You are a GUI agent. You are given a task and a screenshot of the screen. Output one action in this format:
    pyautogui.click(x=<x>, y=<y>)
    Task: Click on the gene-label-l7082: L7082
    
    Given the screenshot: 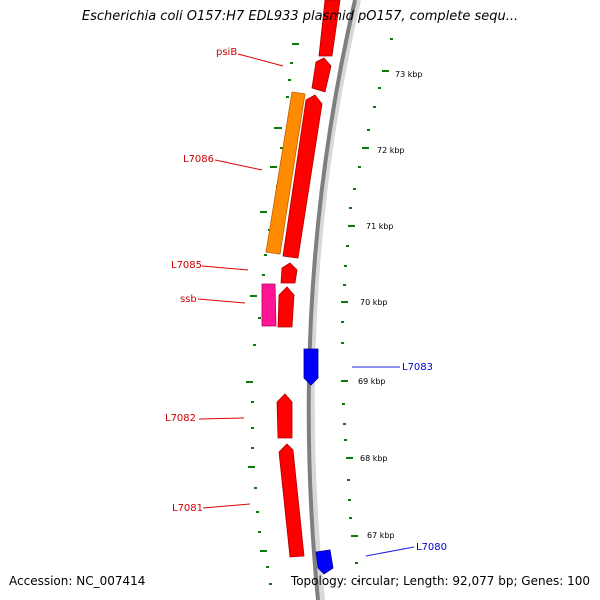 What is the action you would take?
    pyautogui.click(x=180, y=418)
    